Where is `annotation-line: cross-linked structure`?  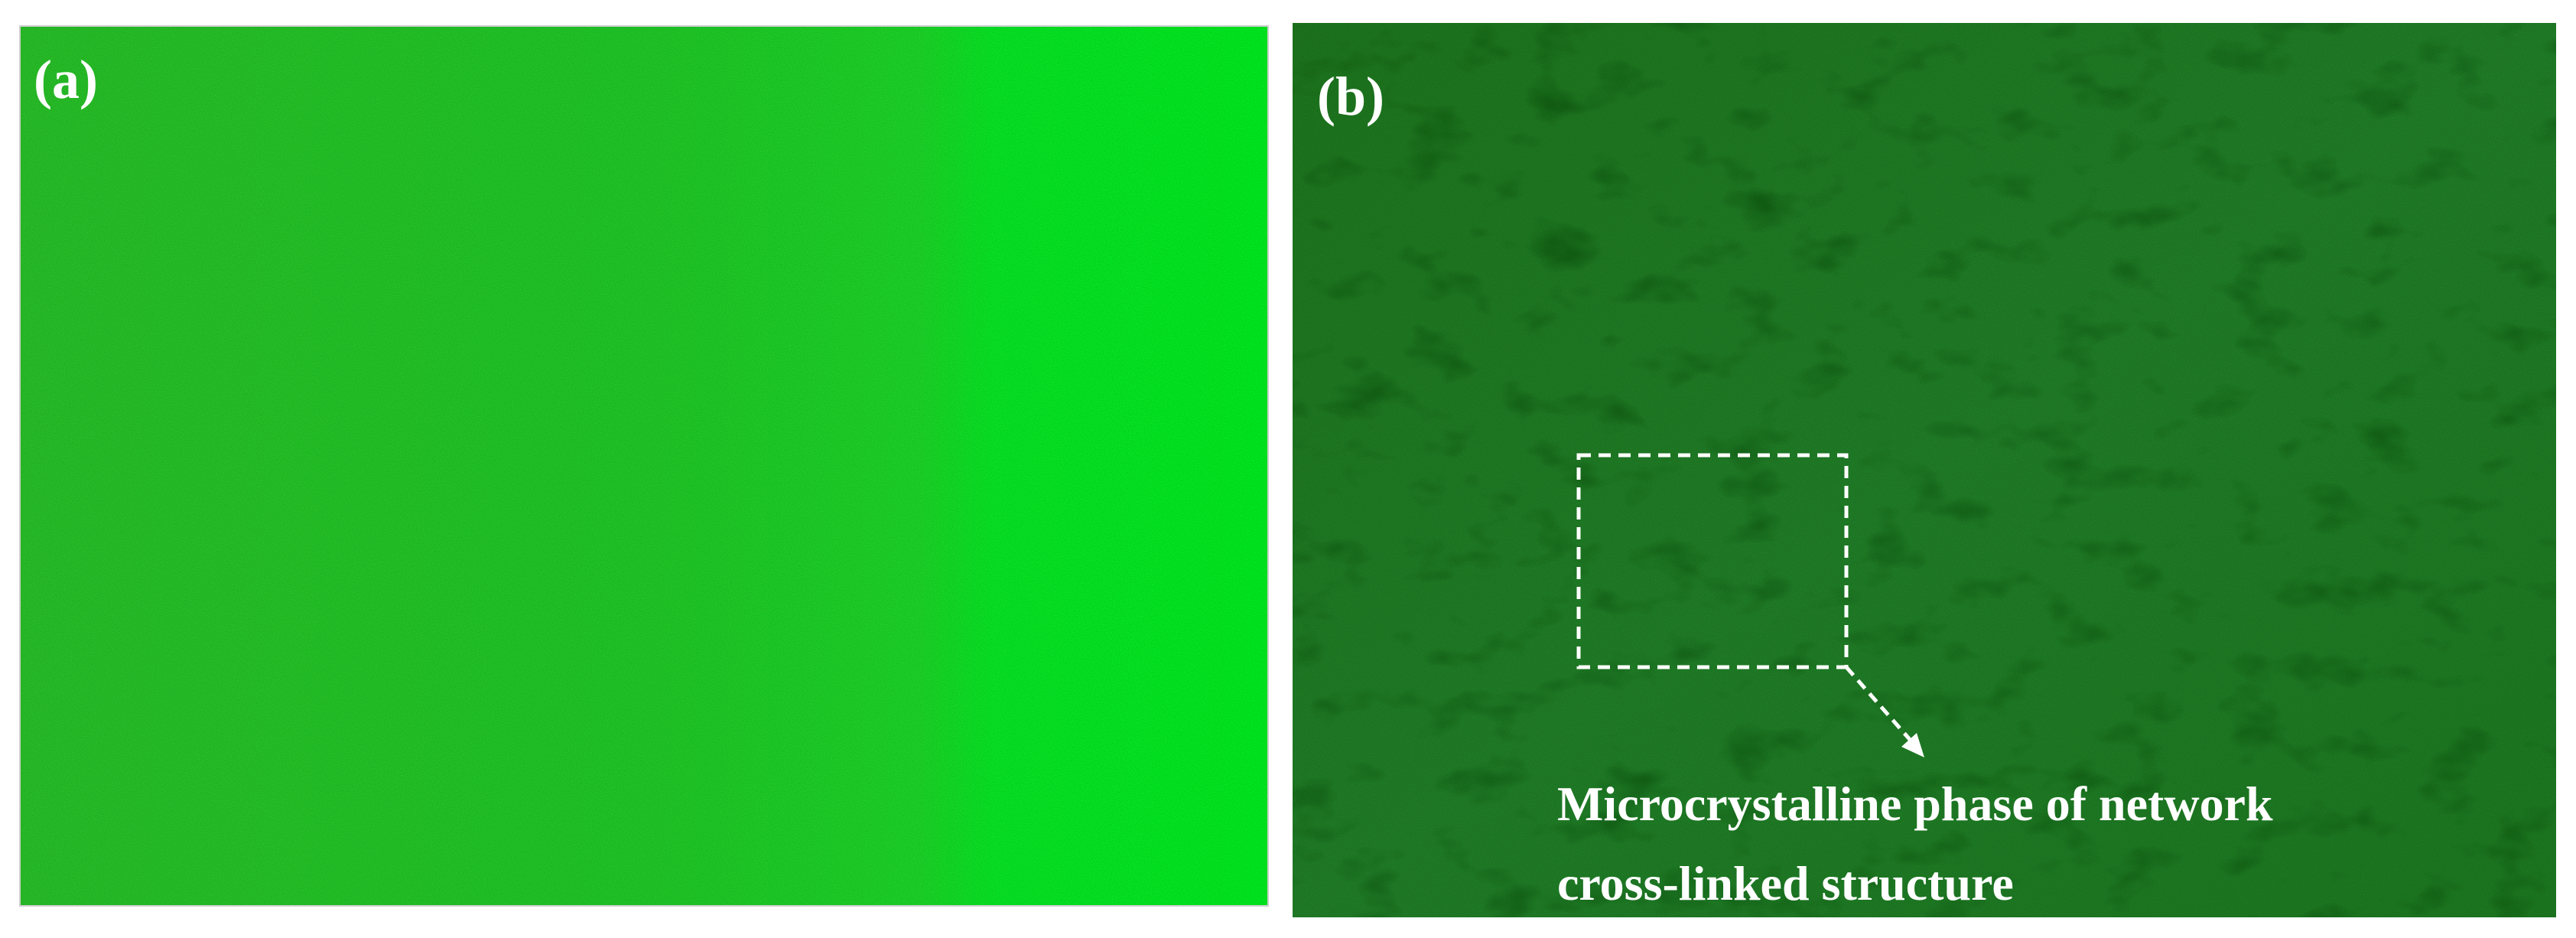
annotation-line: cross-linked structure is located at coordinates (1785, 883).